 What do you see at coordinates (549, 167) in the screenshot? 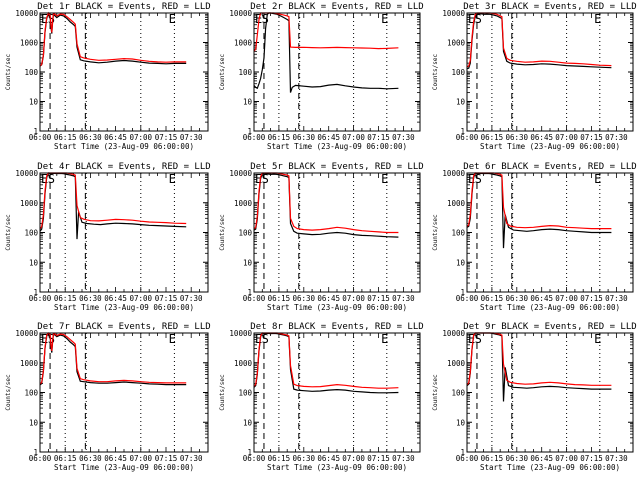
I see `panel-title: Det 6r BLACK = Events, RED = LLD` at bounding box center [549, 167].